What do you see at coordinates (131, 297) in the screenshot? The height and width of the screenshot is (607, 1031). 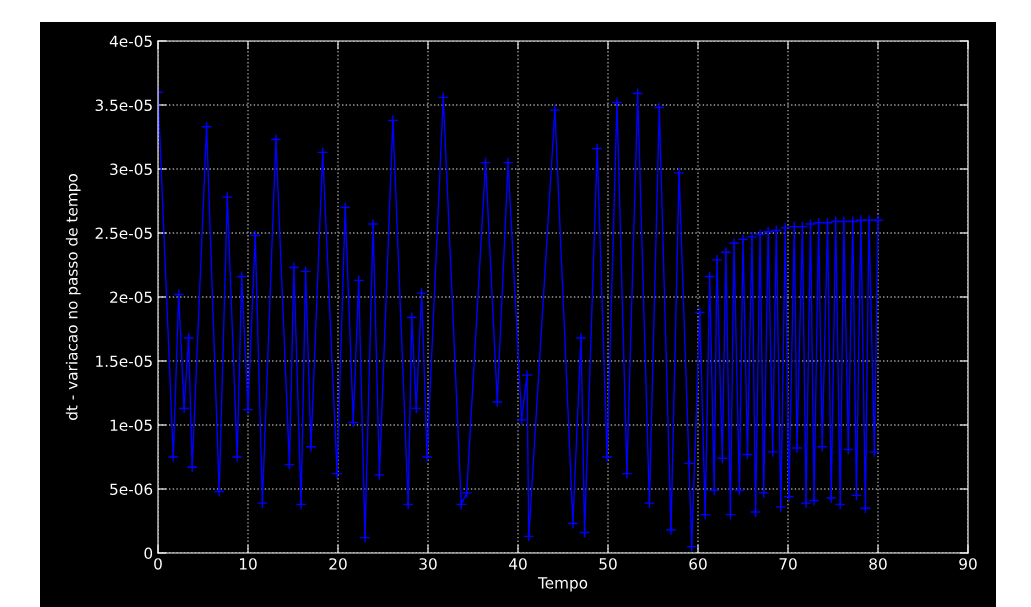 I see `y-tick-label: 2e-05` at bounding box center [131, 297].